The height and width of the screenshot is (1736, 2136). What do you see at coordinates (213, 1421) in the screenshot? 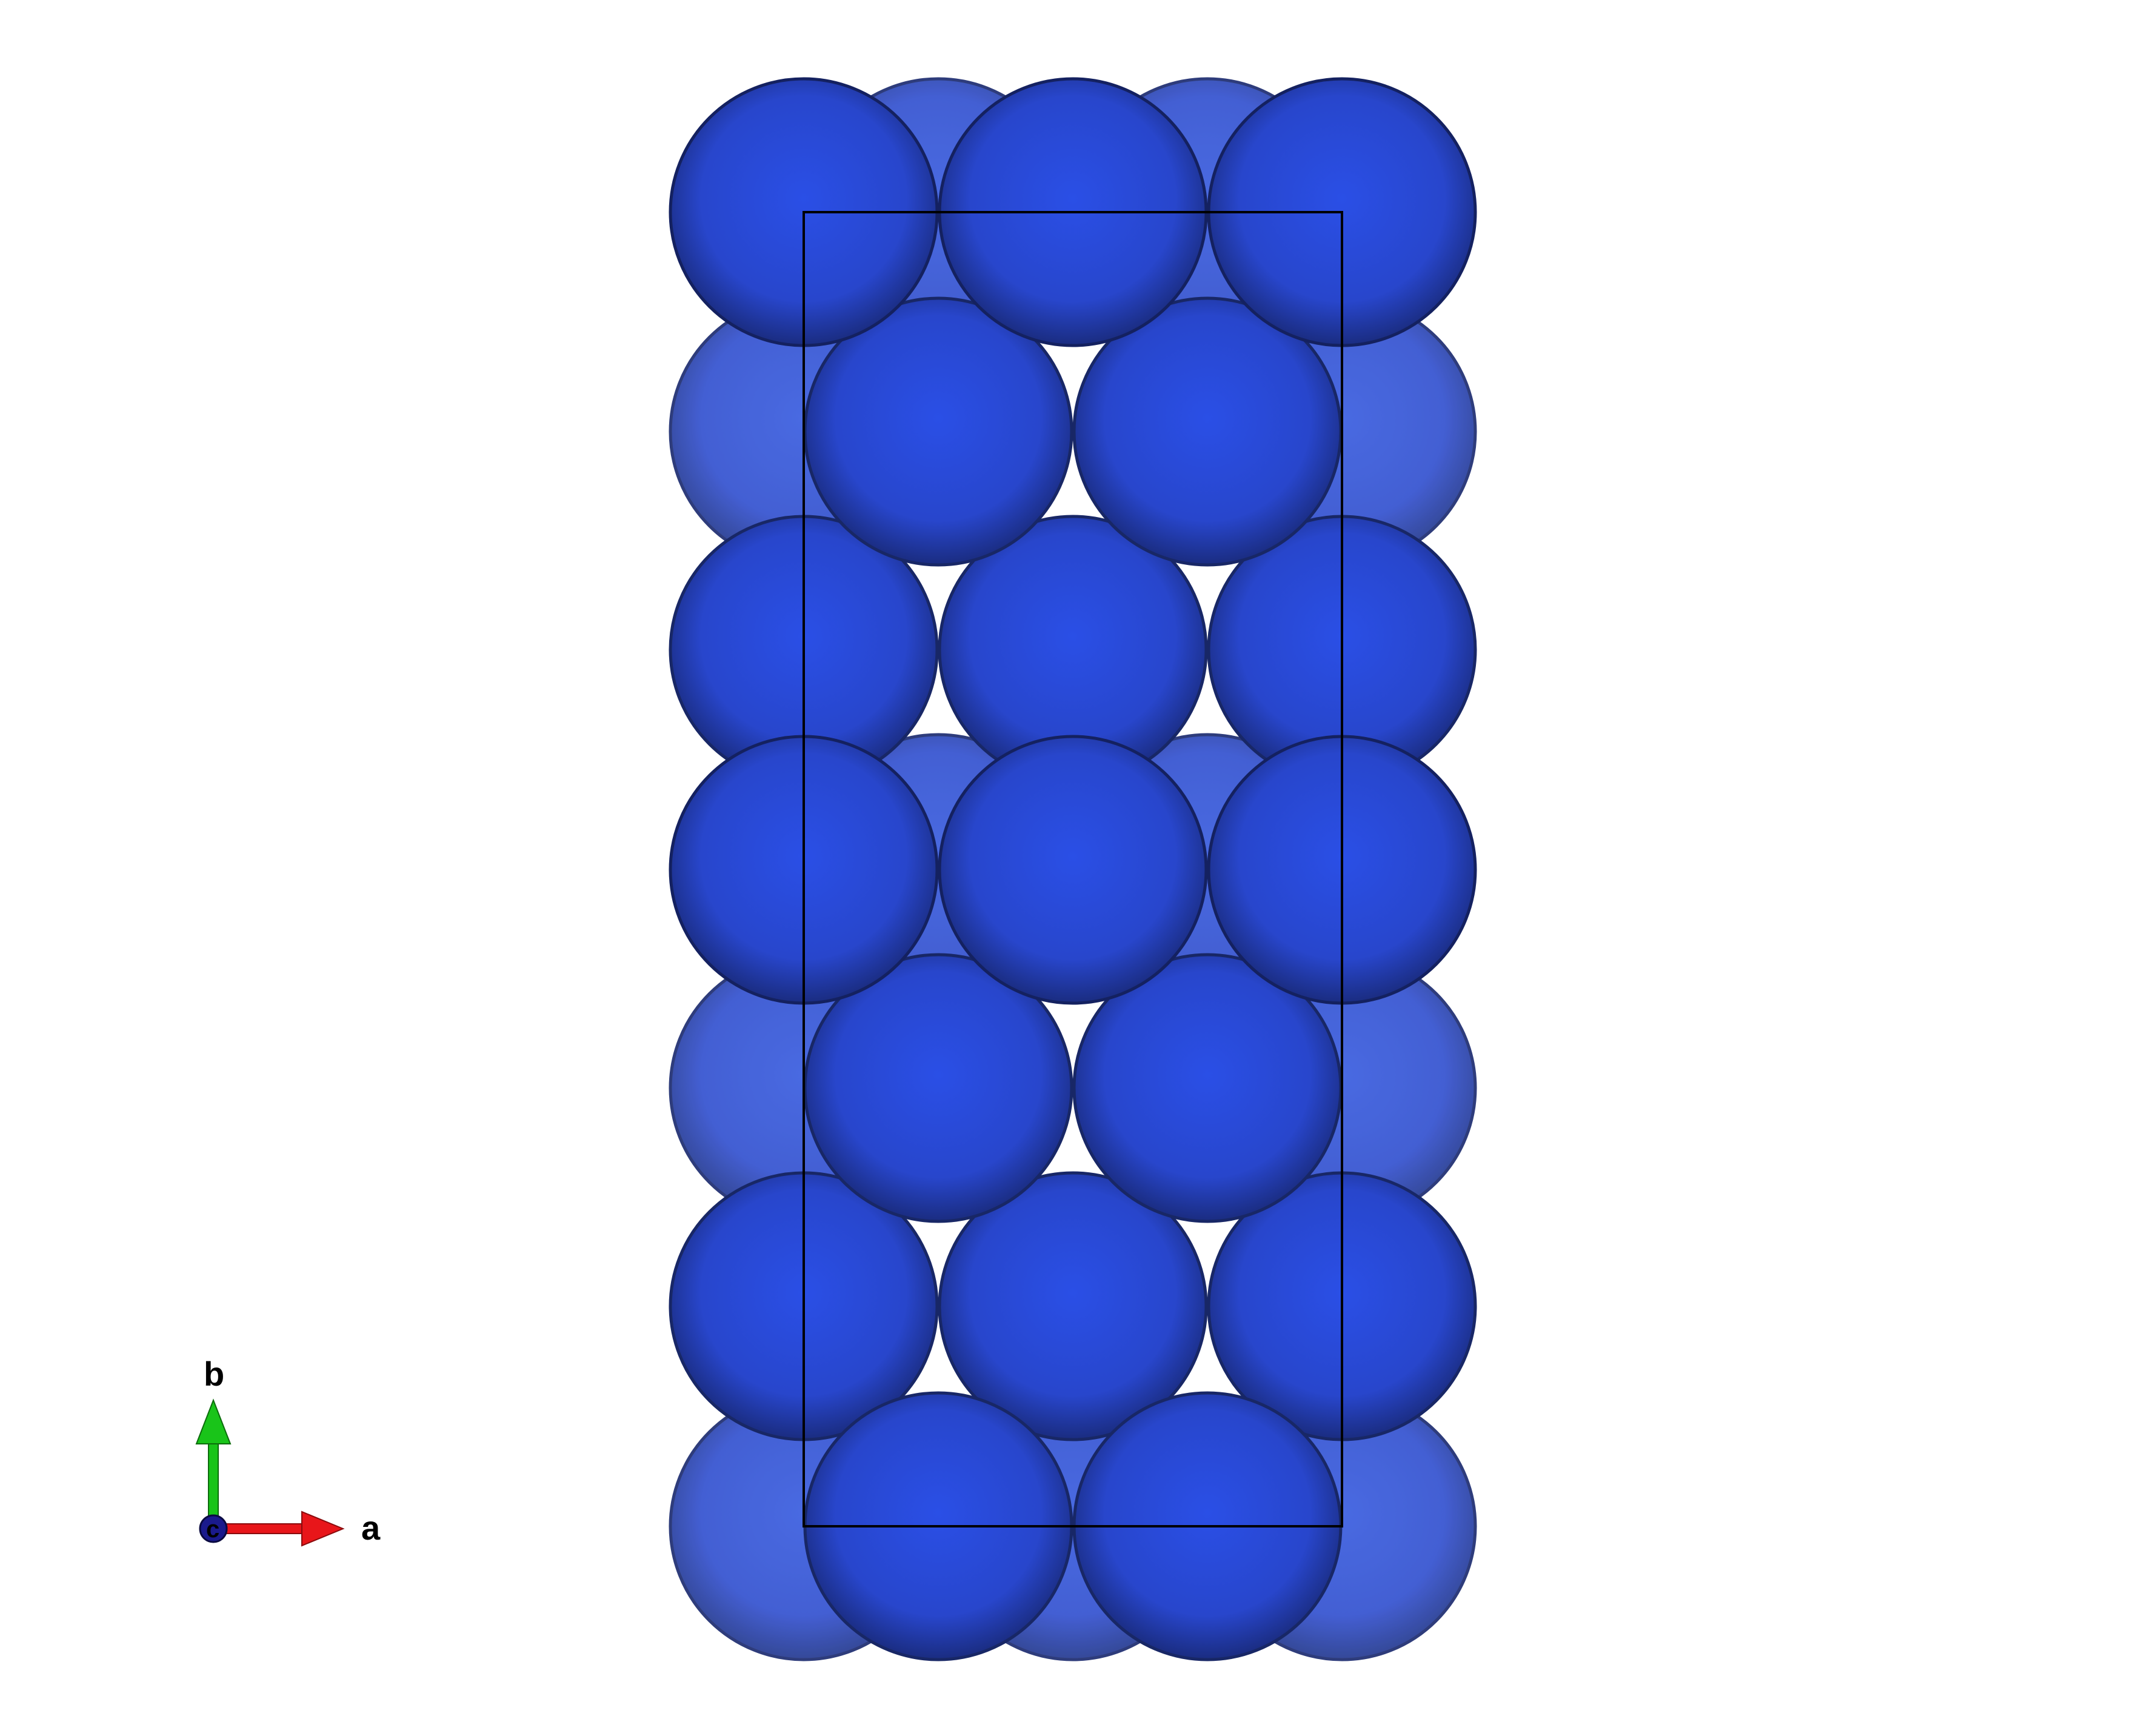
I see `b-axis-arrowhead` at bounding box center [213, 1421].